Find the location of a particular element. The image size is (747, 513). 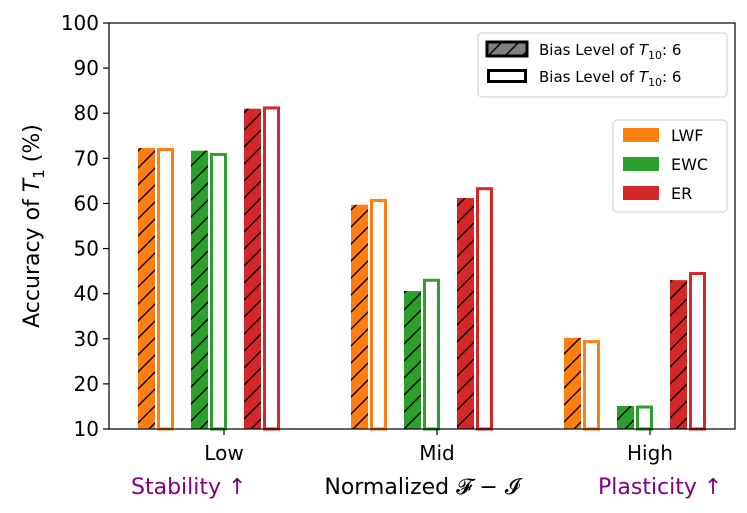

legend-swatch-er is located at coordinates (641, 193).